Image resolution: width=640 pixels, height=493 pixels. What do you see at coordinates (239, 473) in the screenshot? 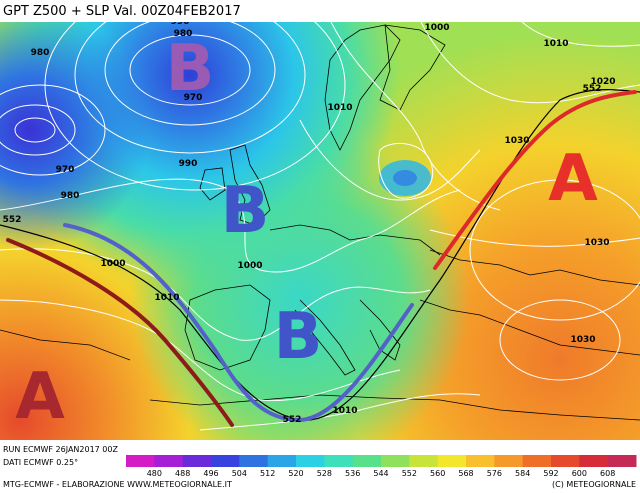
I see `legend-tick-label: 504` at bounding box center [239, 473].